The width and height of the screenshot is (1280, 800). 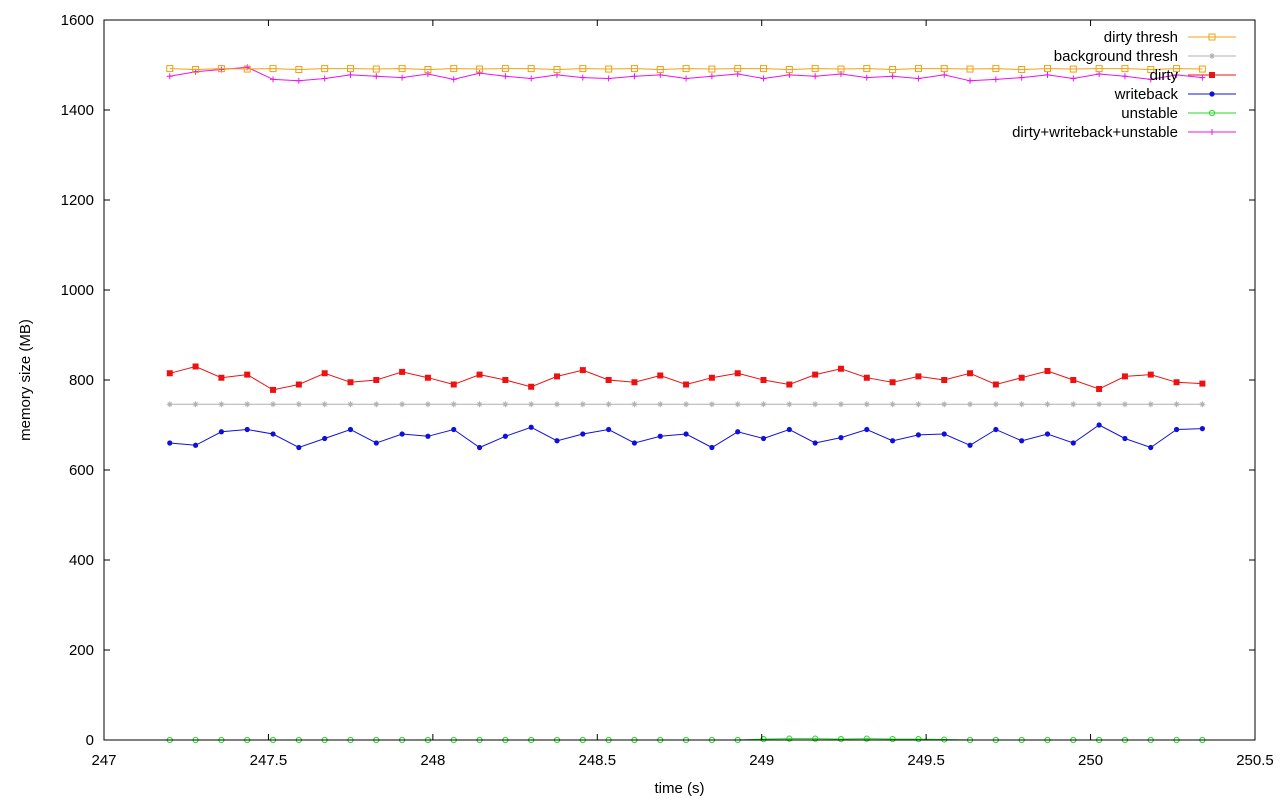 I want to click on x-tick-label: 250.5, so click(x=1255, y=760).